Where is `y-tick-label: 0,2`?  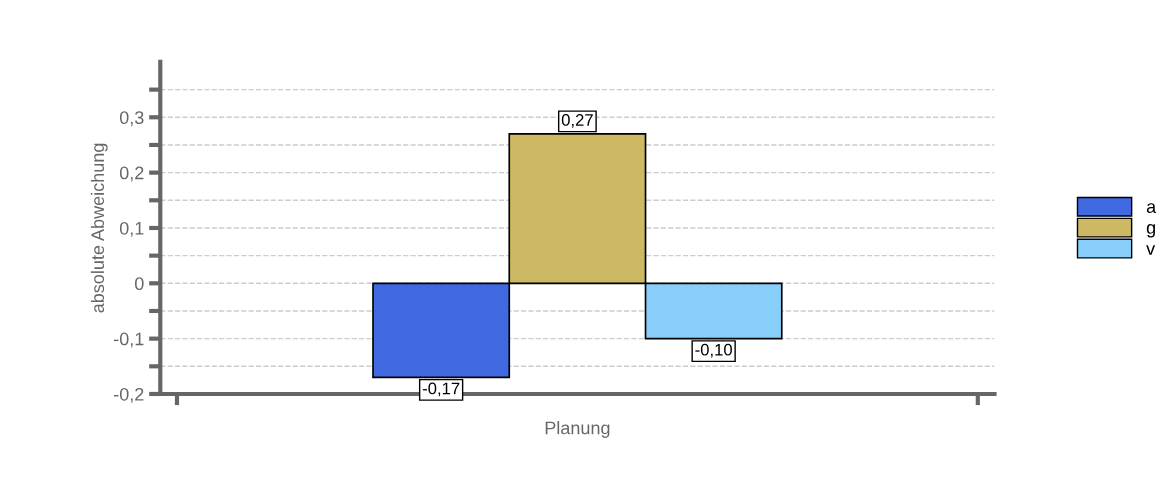 y-tick-label: 0,2 is located at coordinates (131, 174).